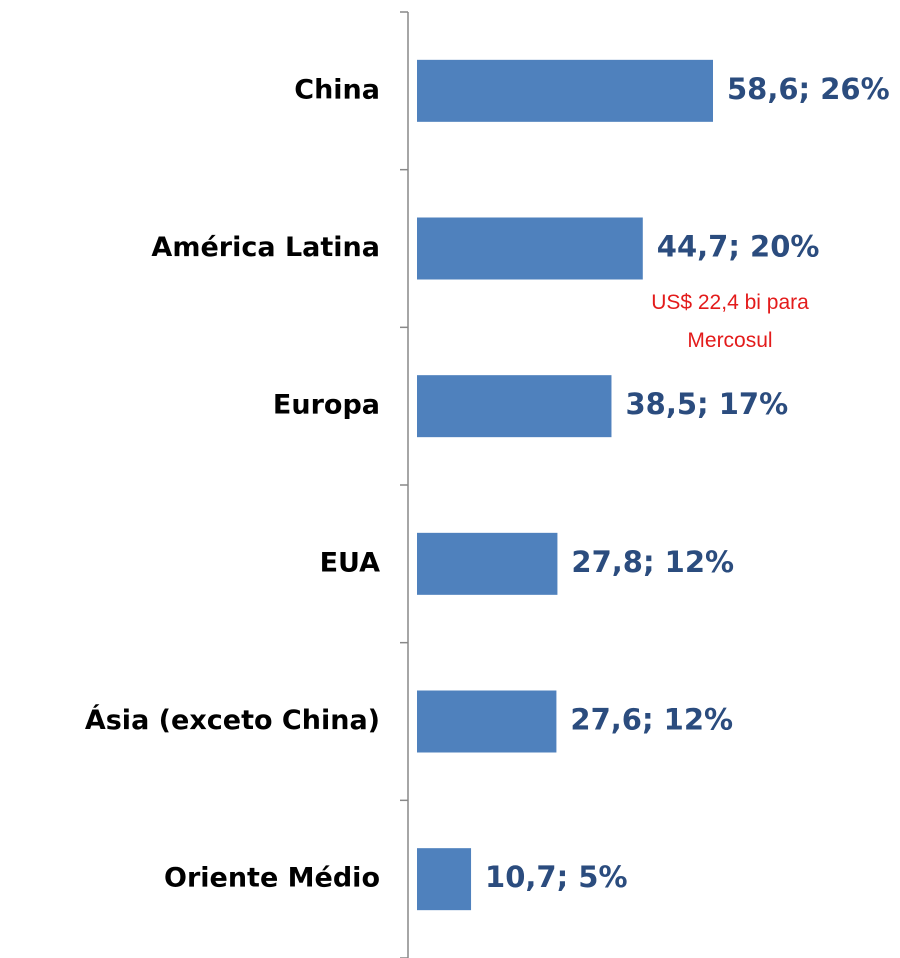 The height and width of the screenshot is (958, 900). I want to click on category-label: Europa, so click(326, 405).